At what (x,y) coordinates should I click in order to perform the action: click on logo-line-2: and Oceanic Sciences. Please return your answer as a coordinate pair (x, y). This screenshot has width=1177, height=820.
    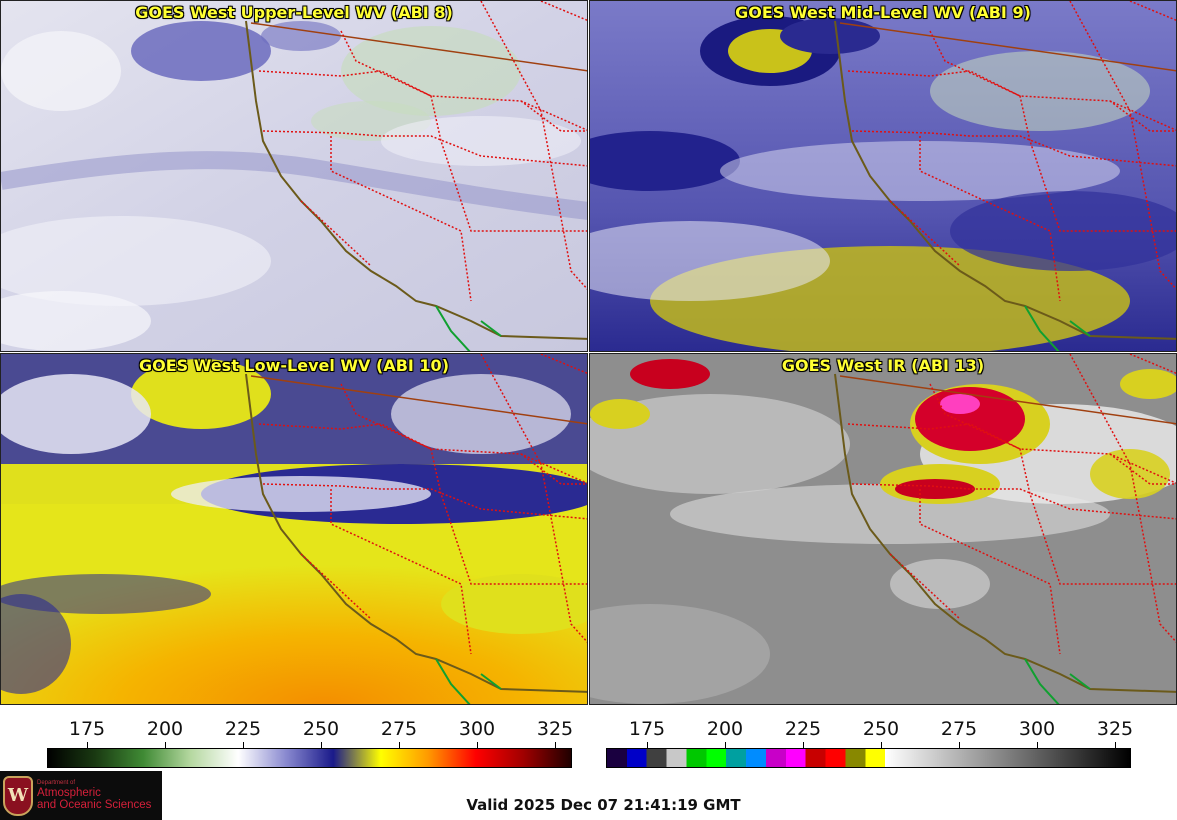
    Looking at the image, I should click on (94, 804).